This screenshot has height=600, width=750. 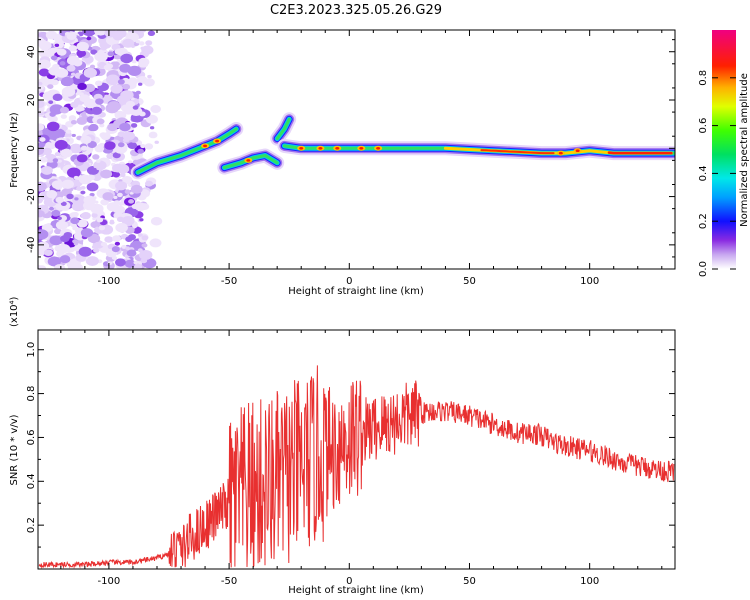 I want to click on spectrogram-y-axis-label: Frequency (Hz), so click(x=14, y=150).